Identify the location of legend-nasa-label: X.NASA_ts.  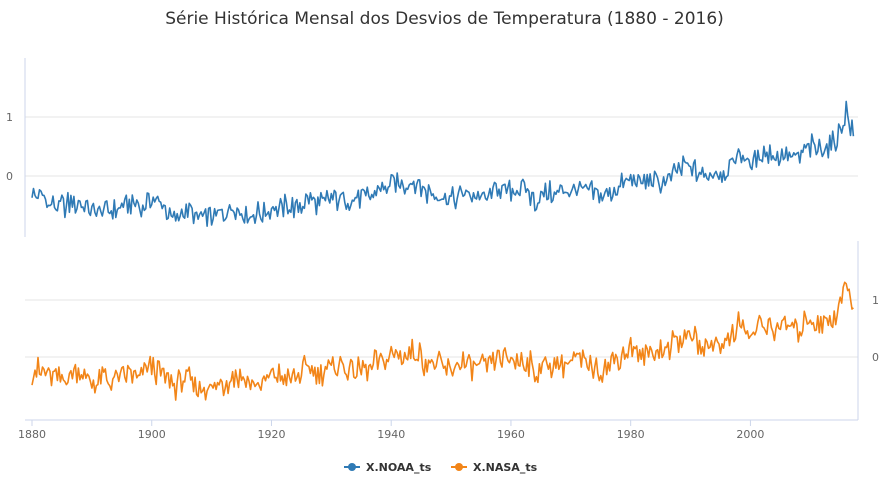
(505, 467).